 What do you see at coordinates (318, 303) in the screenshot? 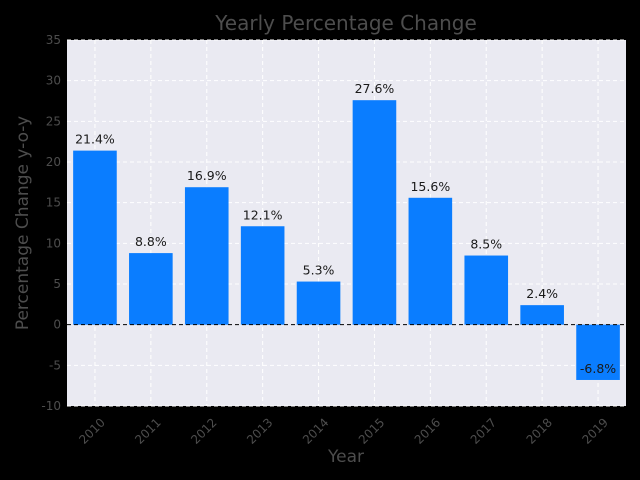
I see `bar-2014` at bounding box center [318, 303].